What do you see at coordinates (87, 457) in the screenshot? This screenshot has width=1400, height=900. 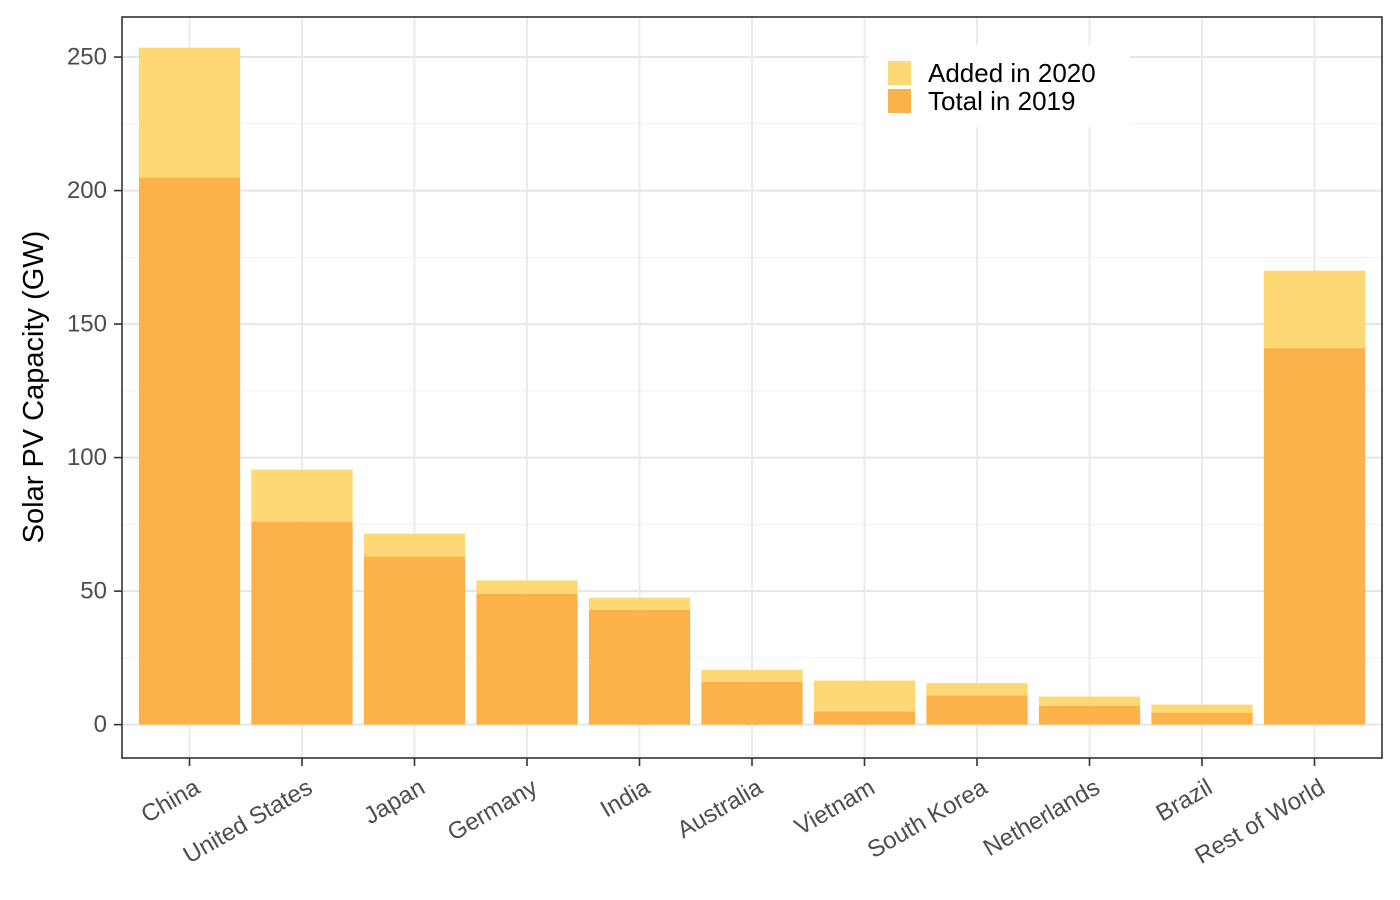 I see `y-tick-label: 100` at bounding box center [87, 457].